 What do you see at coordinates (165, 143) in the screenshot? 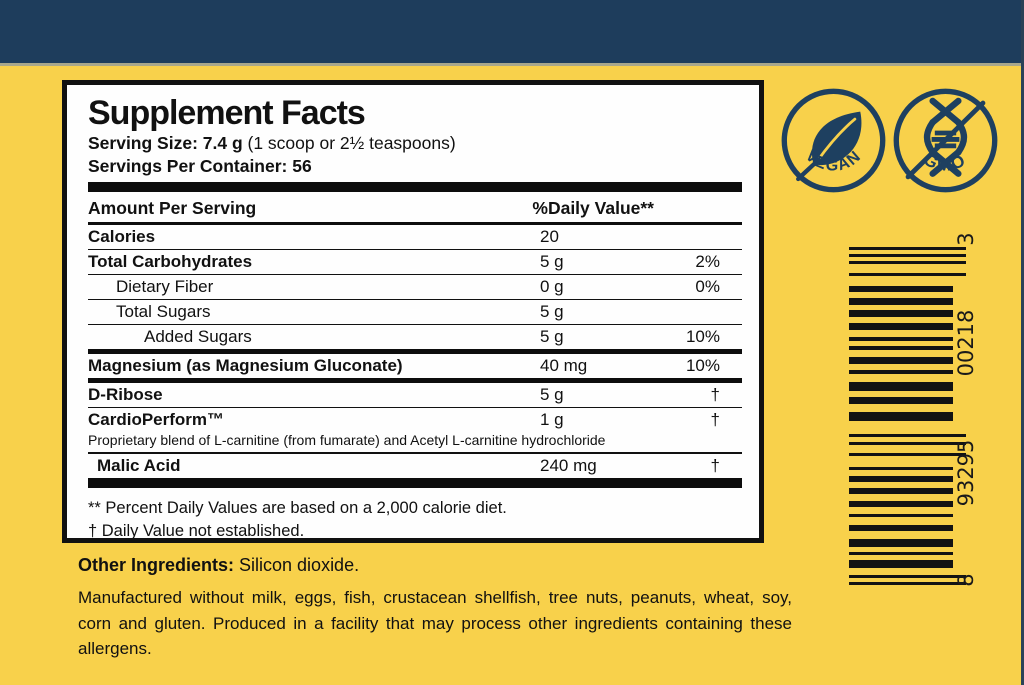
I see `serving-size-label: Serving Size: 7.4 g` at bounding box center [165, 143].